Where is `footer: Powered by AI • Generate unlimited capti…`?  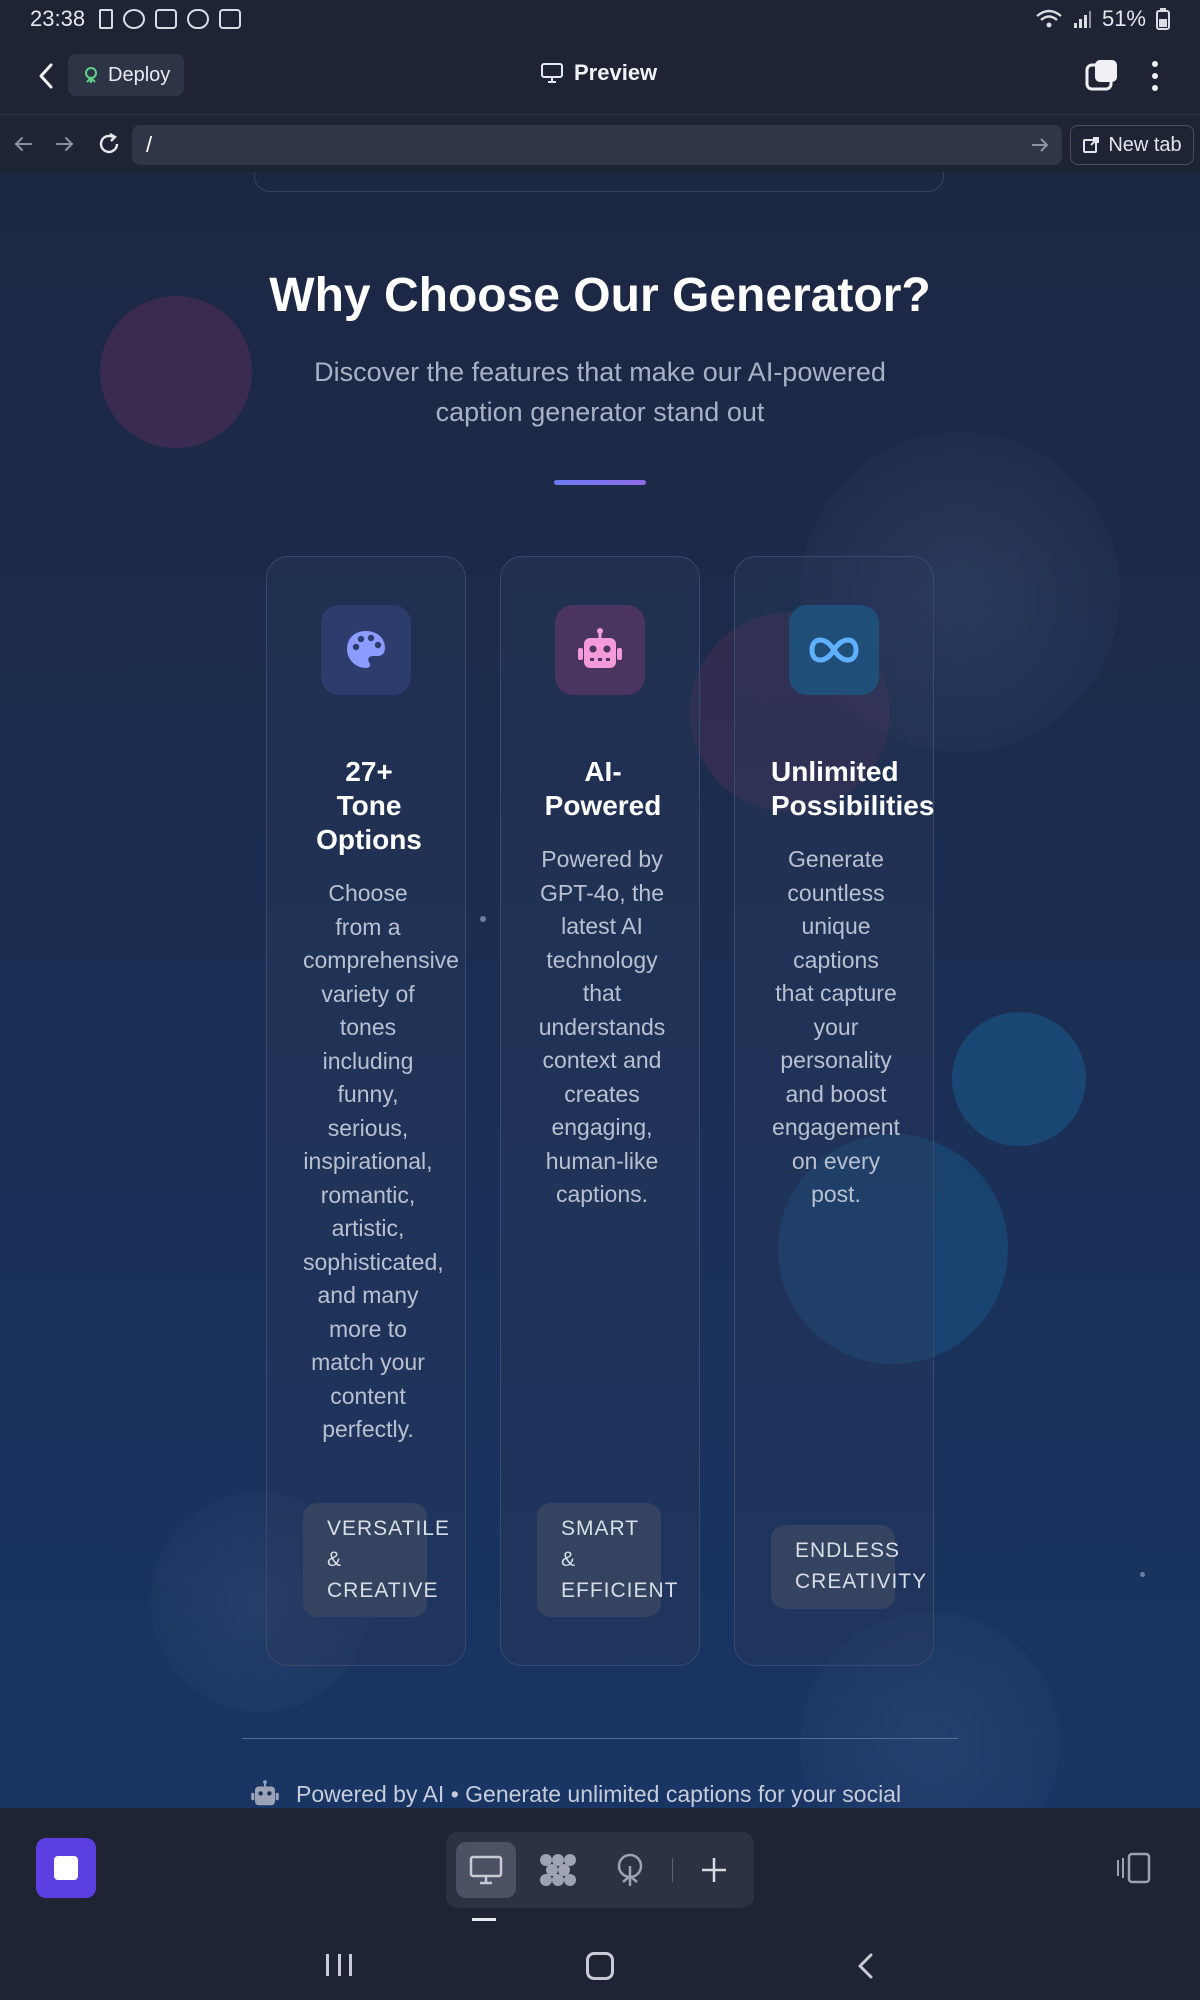
footer: Powered by AI • Generate unlimited capti… is located at coordinates (725, 1794).